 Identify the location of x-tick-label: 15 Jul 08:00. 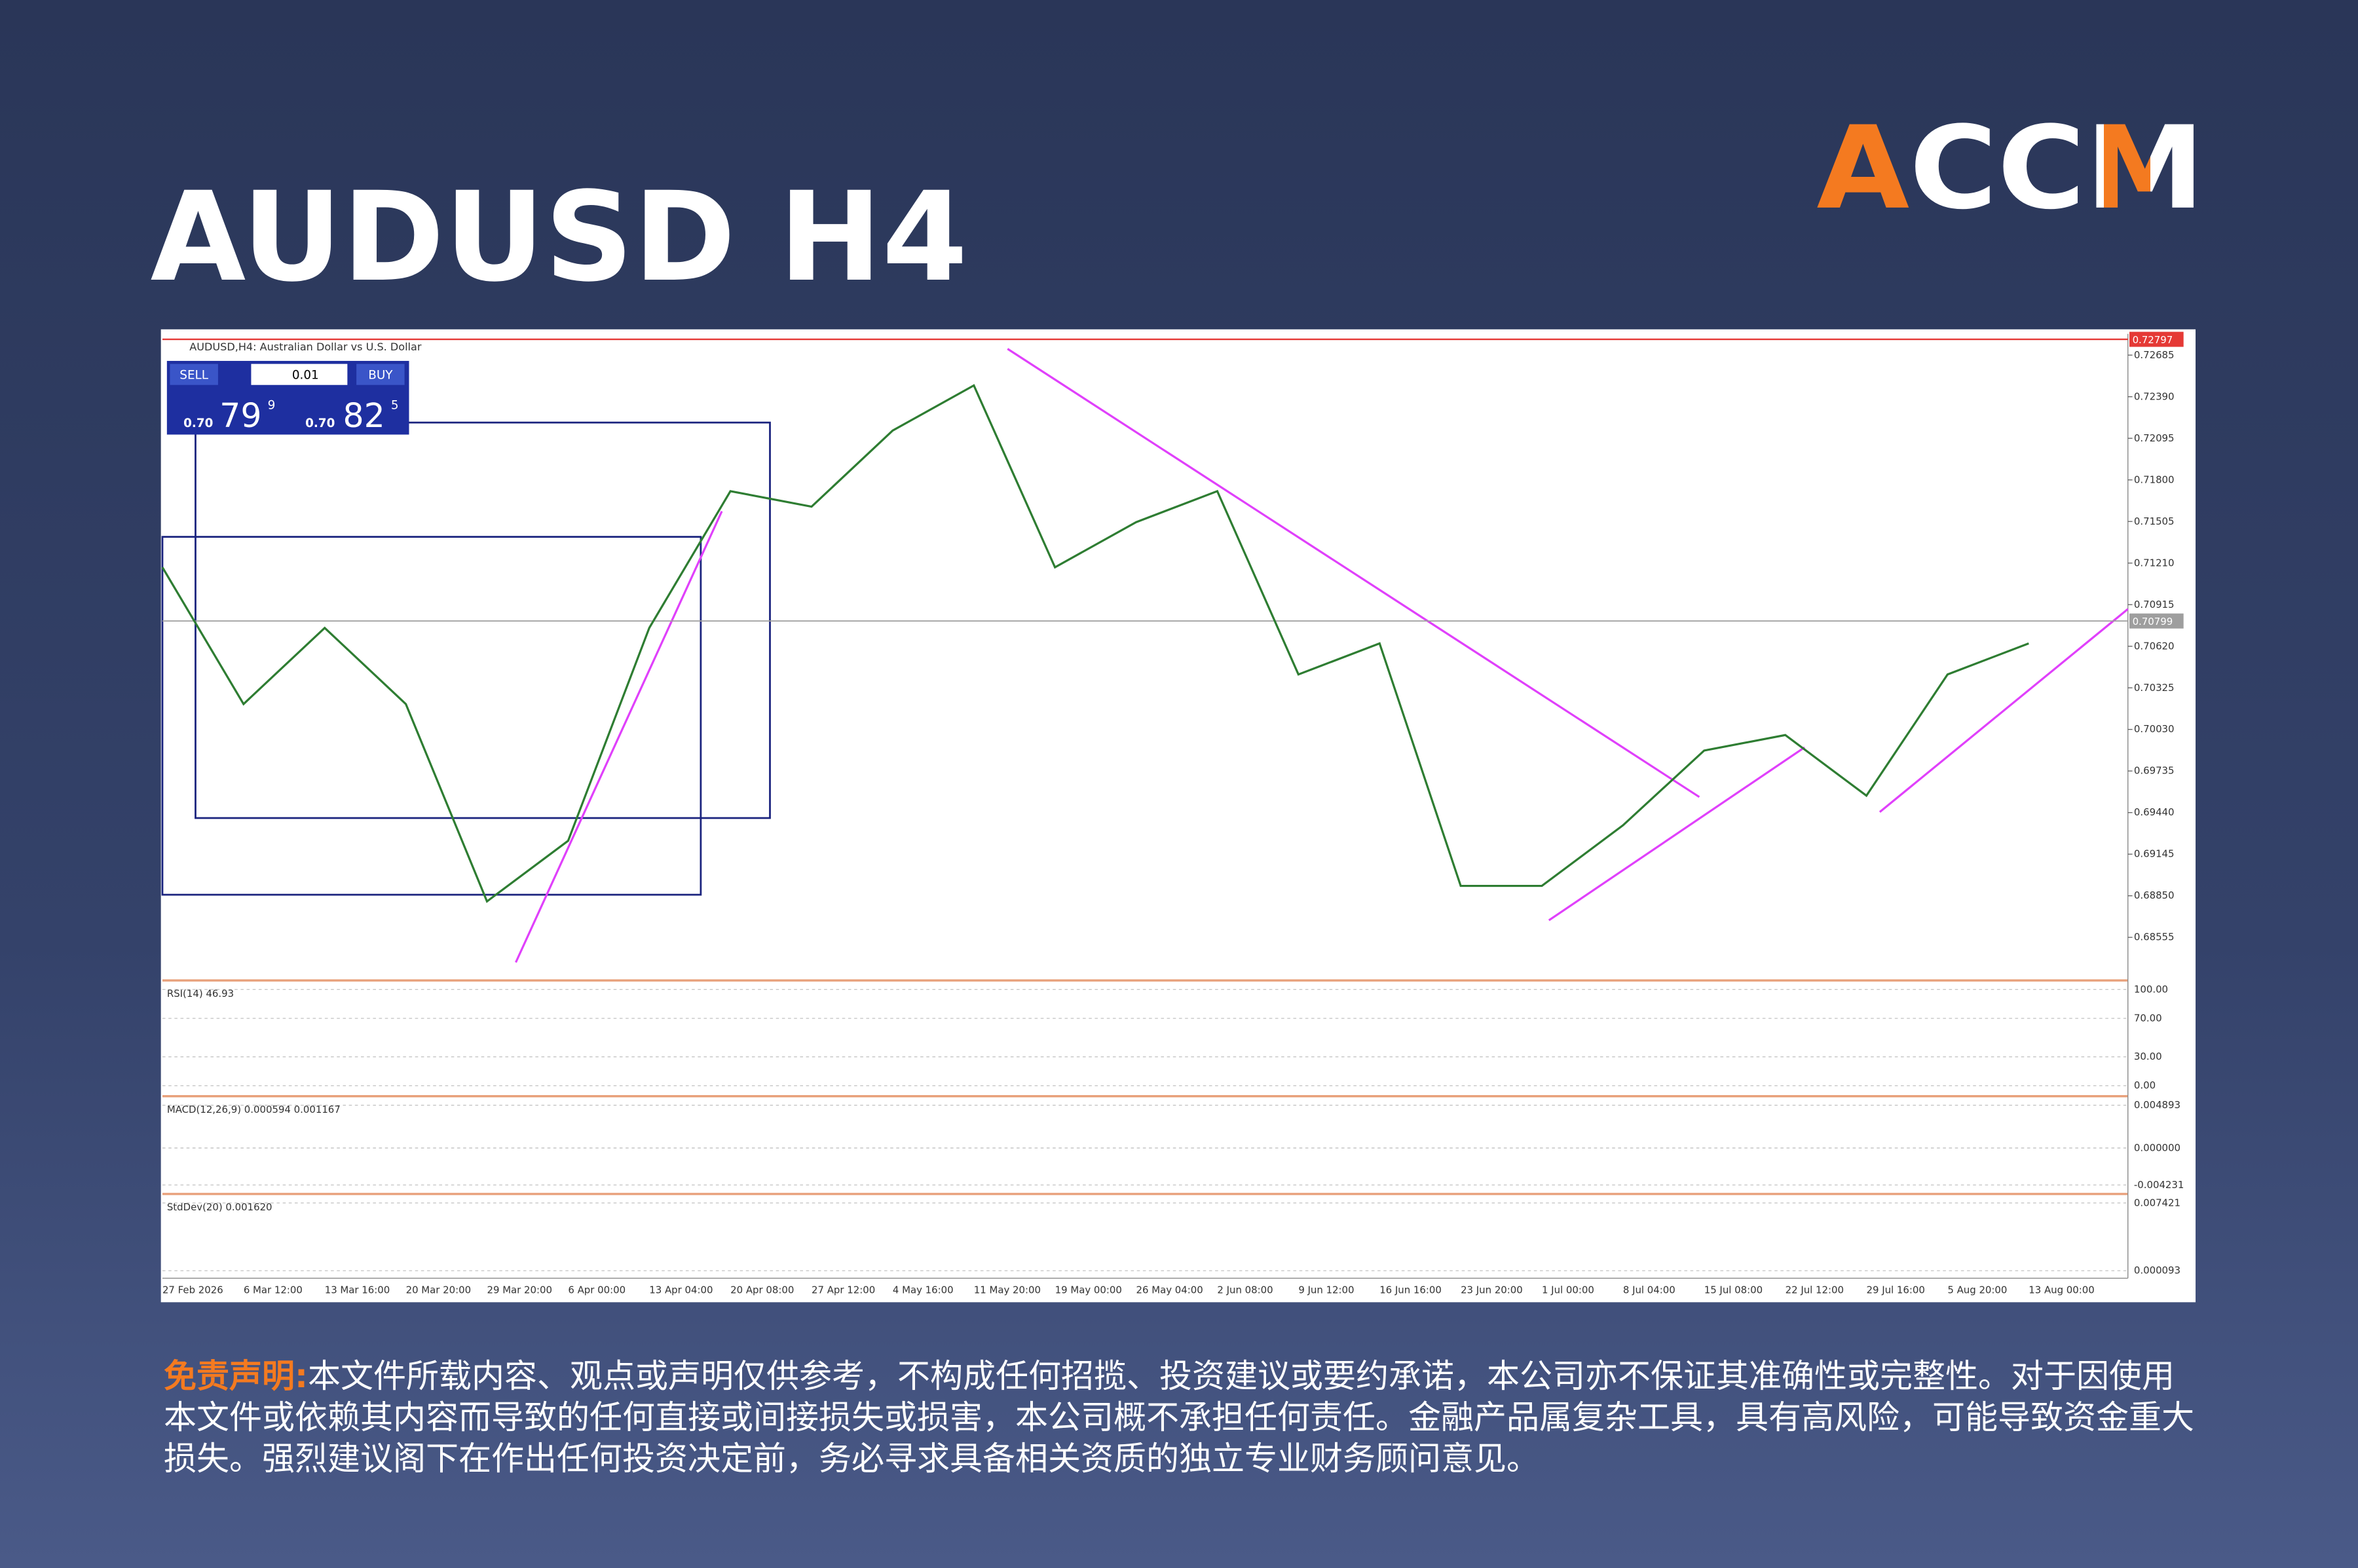
(1733, 1290).